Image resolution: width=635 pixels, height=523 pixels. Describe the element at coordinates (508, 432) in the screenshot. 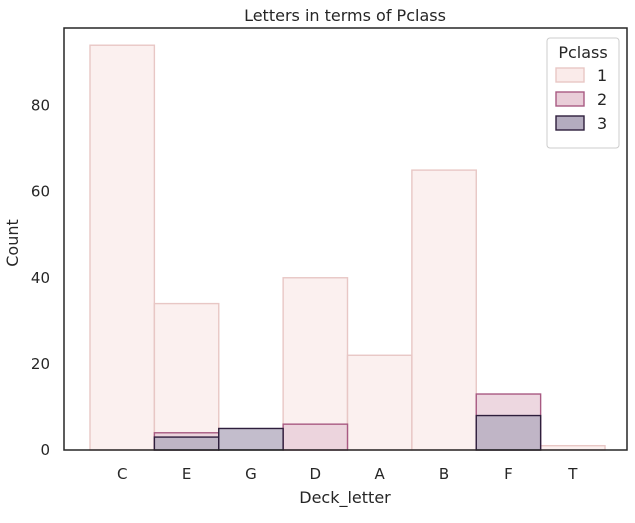

I see `bar-pclass-3-F` at that location.